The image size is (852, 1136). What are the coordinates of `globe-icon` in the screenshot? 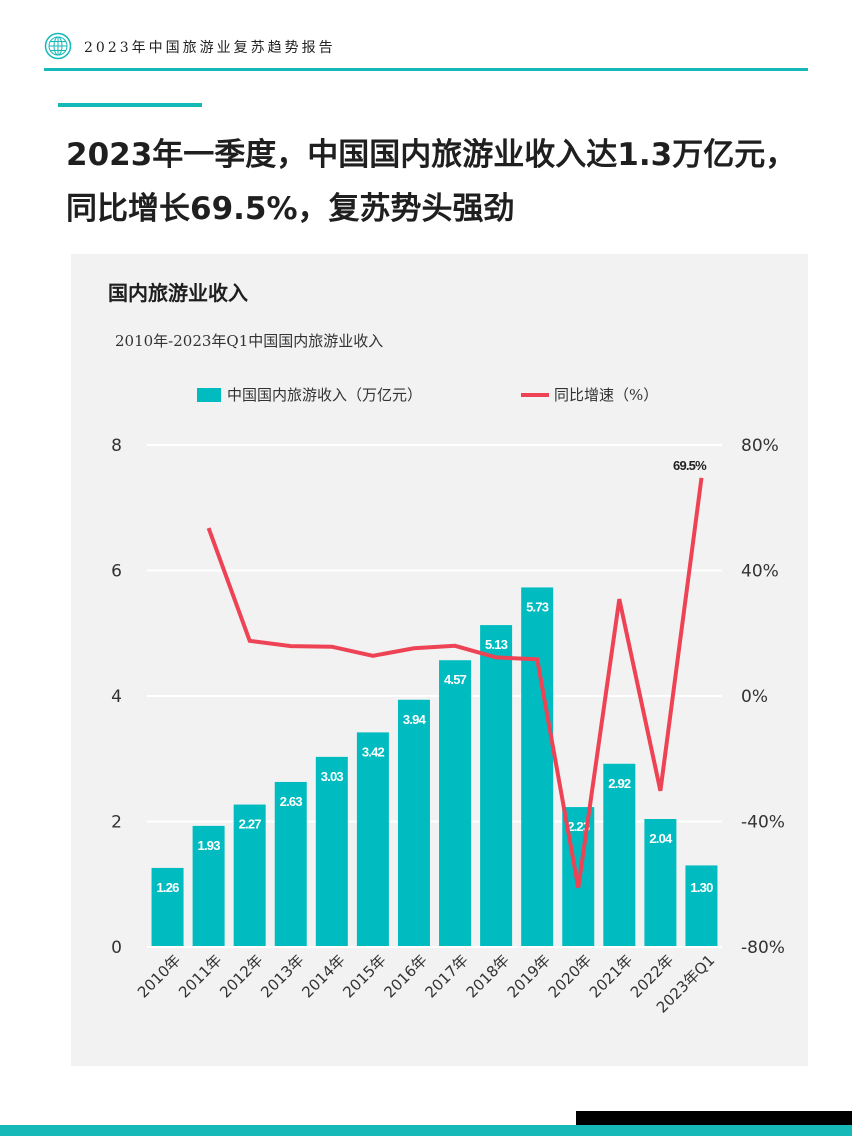 It's located at (58, 46).